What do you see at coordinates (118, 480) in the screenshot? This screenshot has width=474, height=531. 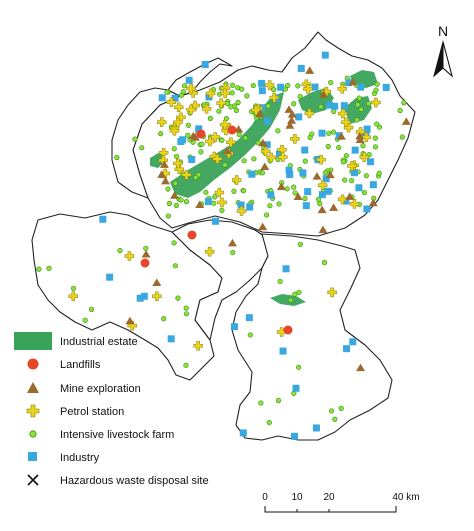 I see `legend-item-hazardous-waste: Hazardous waste disposal site` at bounding box center [118, 480].